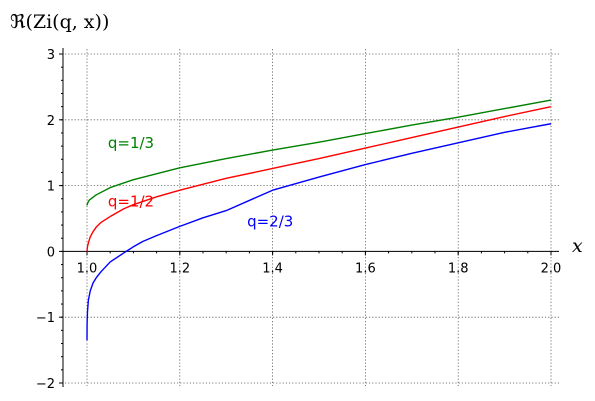 The image size is (595, 401). Describe the element at coordinates (577, 246) in the screenshot. I see `x-axis-title: x` at that location.